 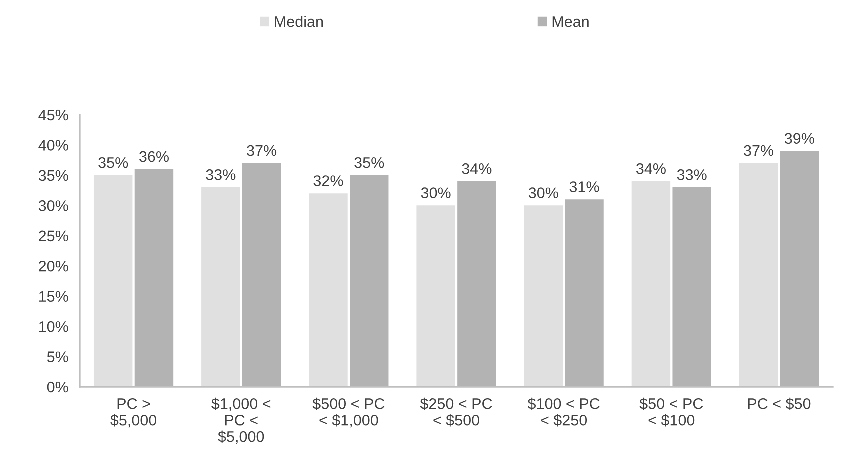 What do you see at coordinates (241, 421) in the screenshot?
I see `x-tick-label: $1,000 < PC < $5,000` at bounding box center [241, 421].